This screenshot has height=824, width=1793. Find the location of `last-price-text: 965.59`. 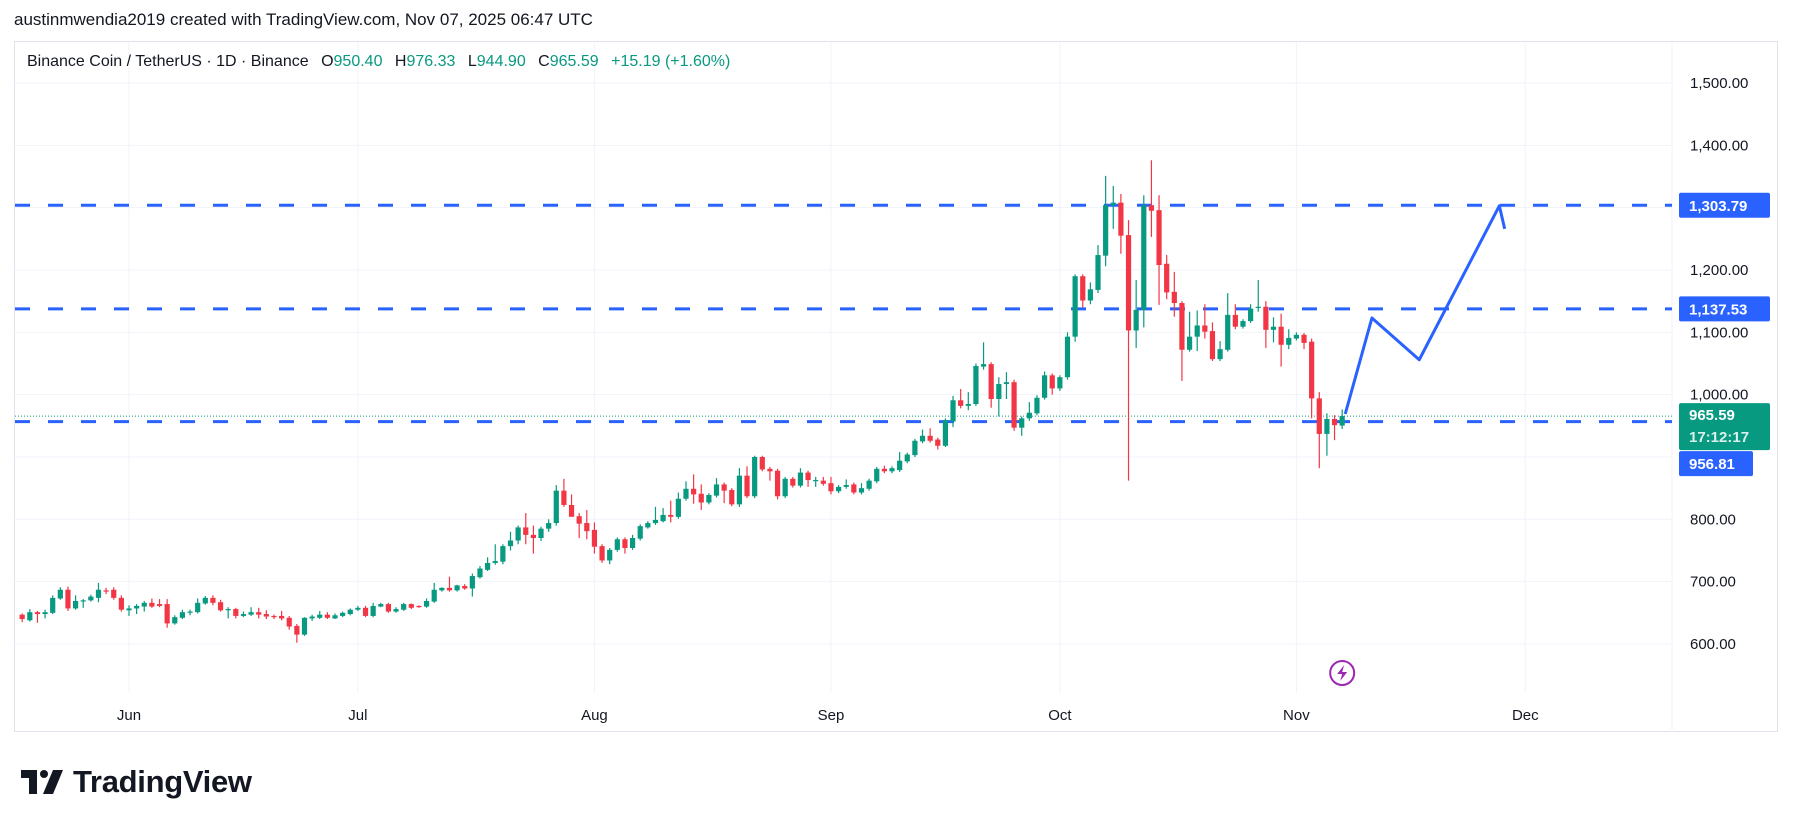

last-price-text: 965.59 is located at coordinates (1712, 415).